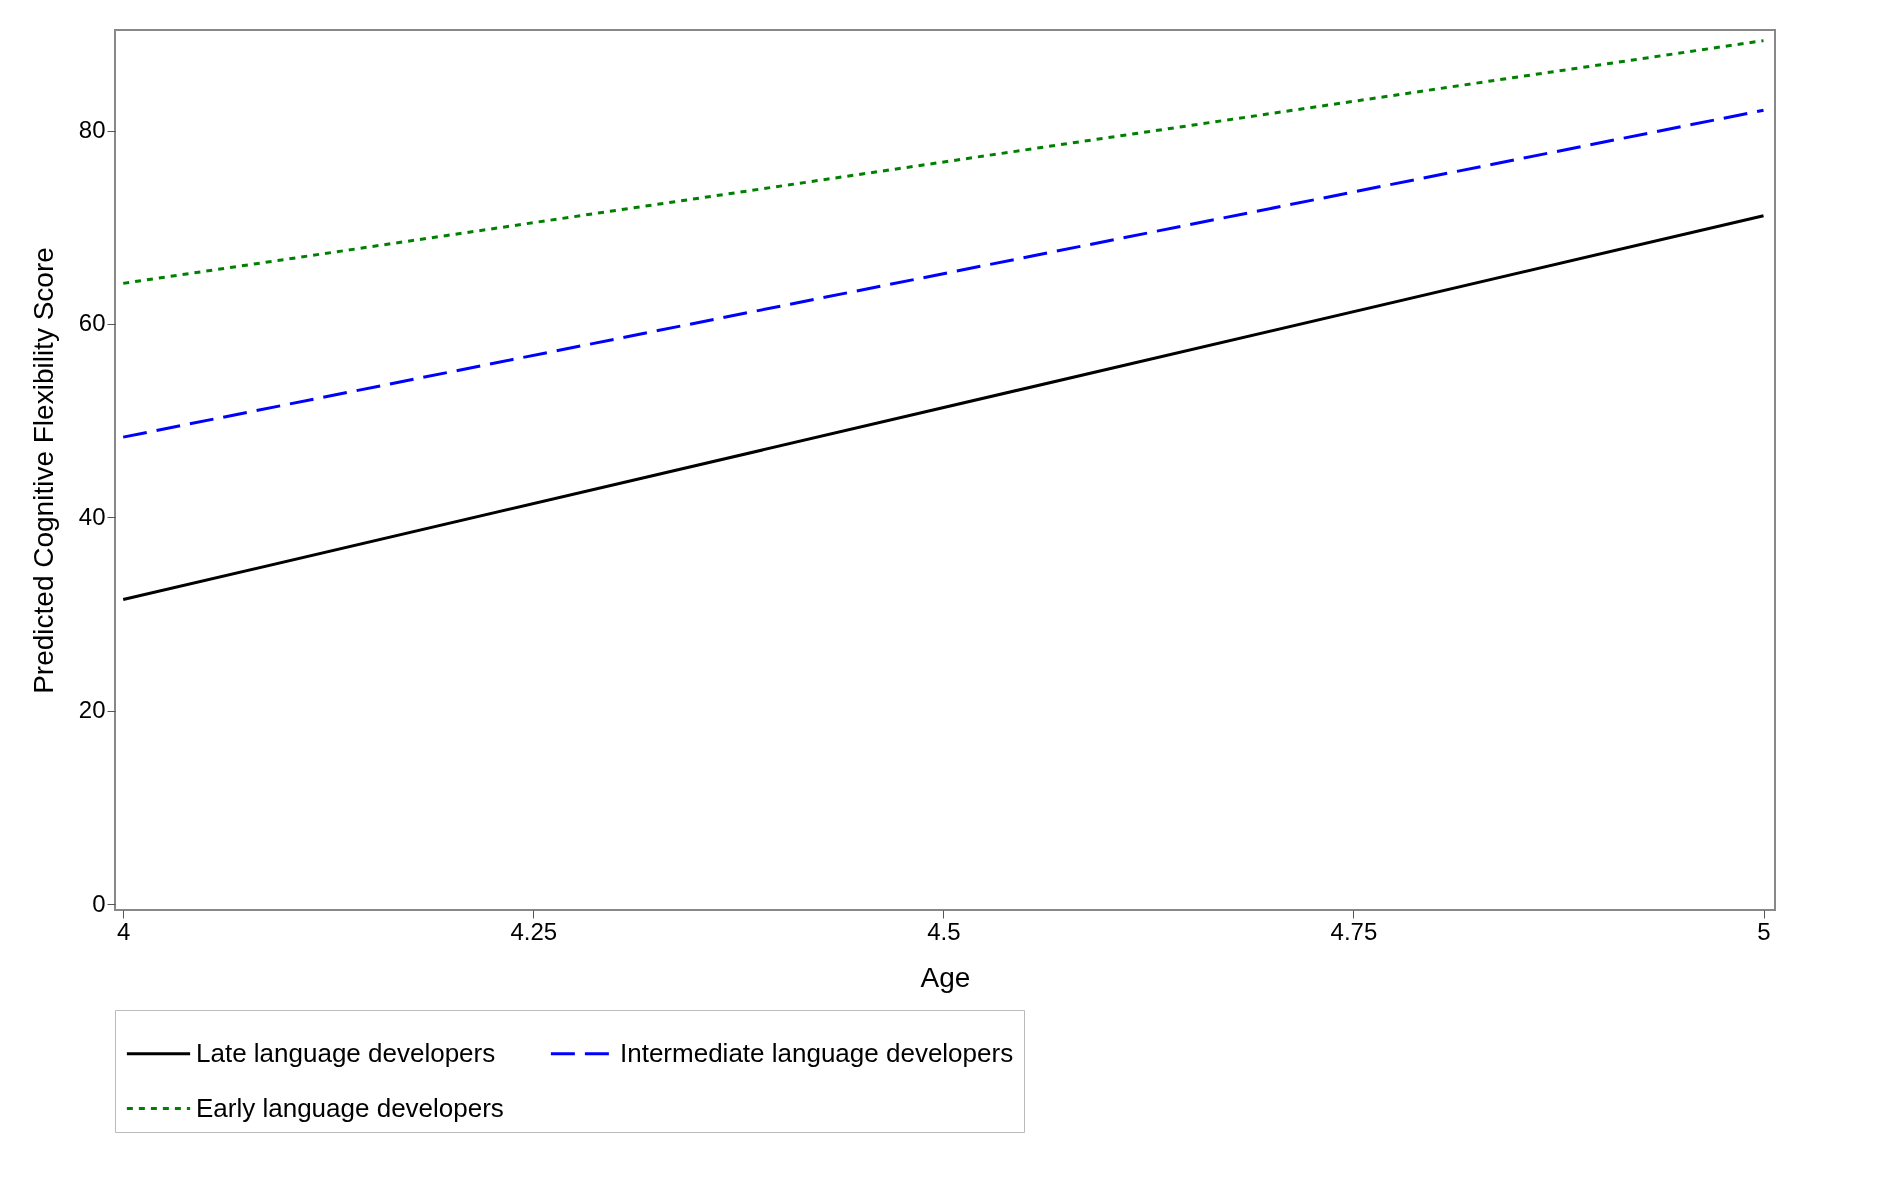 The image size is (1898, 1178). What do you see at coordinates (1764, 931) in the screenshot?
I see `x-tick-label: 5` at bounding box center [1764, 931].